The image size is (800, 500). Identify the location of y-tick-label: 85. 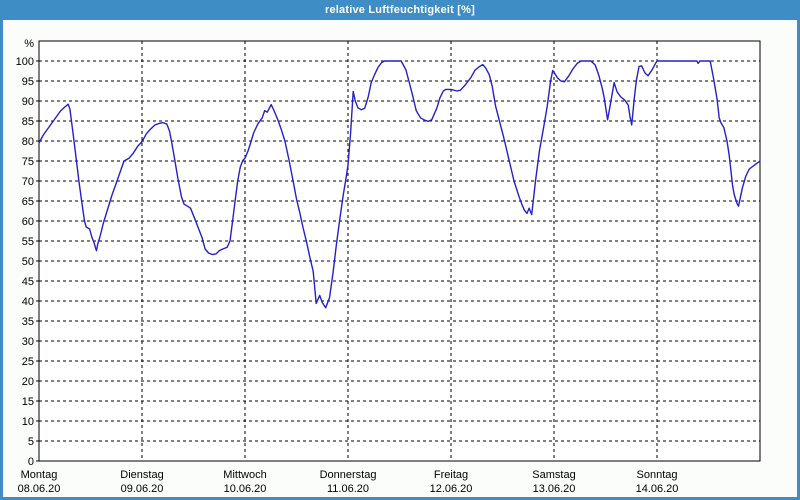
(28, 122).